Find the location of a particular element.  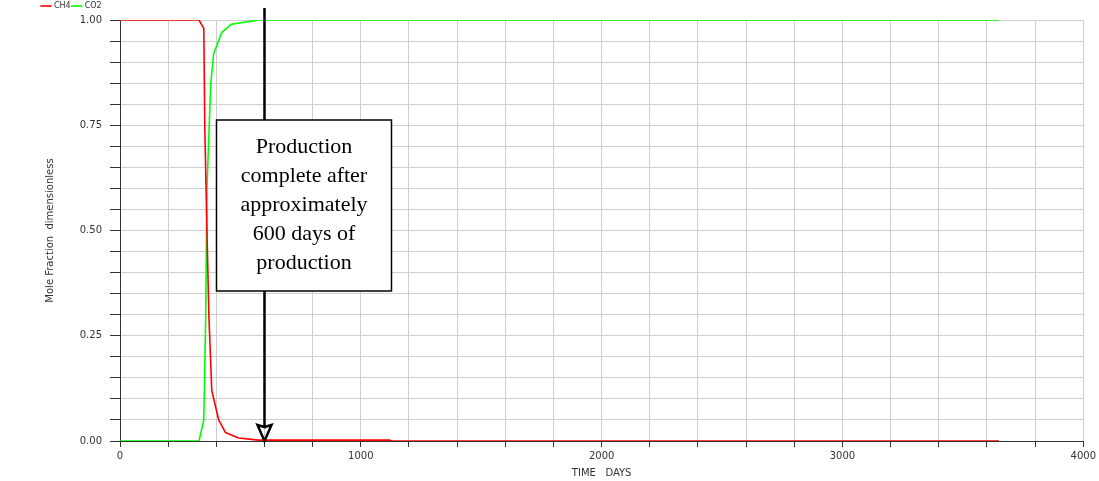

ref-line-label: Production complete after approximately 600 days of production is located at coordinates (304, 204).